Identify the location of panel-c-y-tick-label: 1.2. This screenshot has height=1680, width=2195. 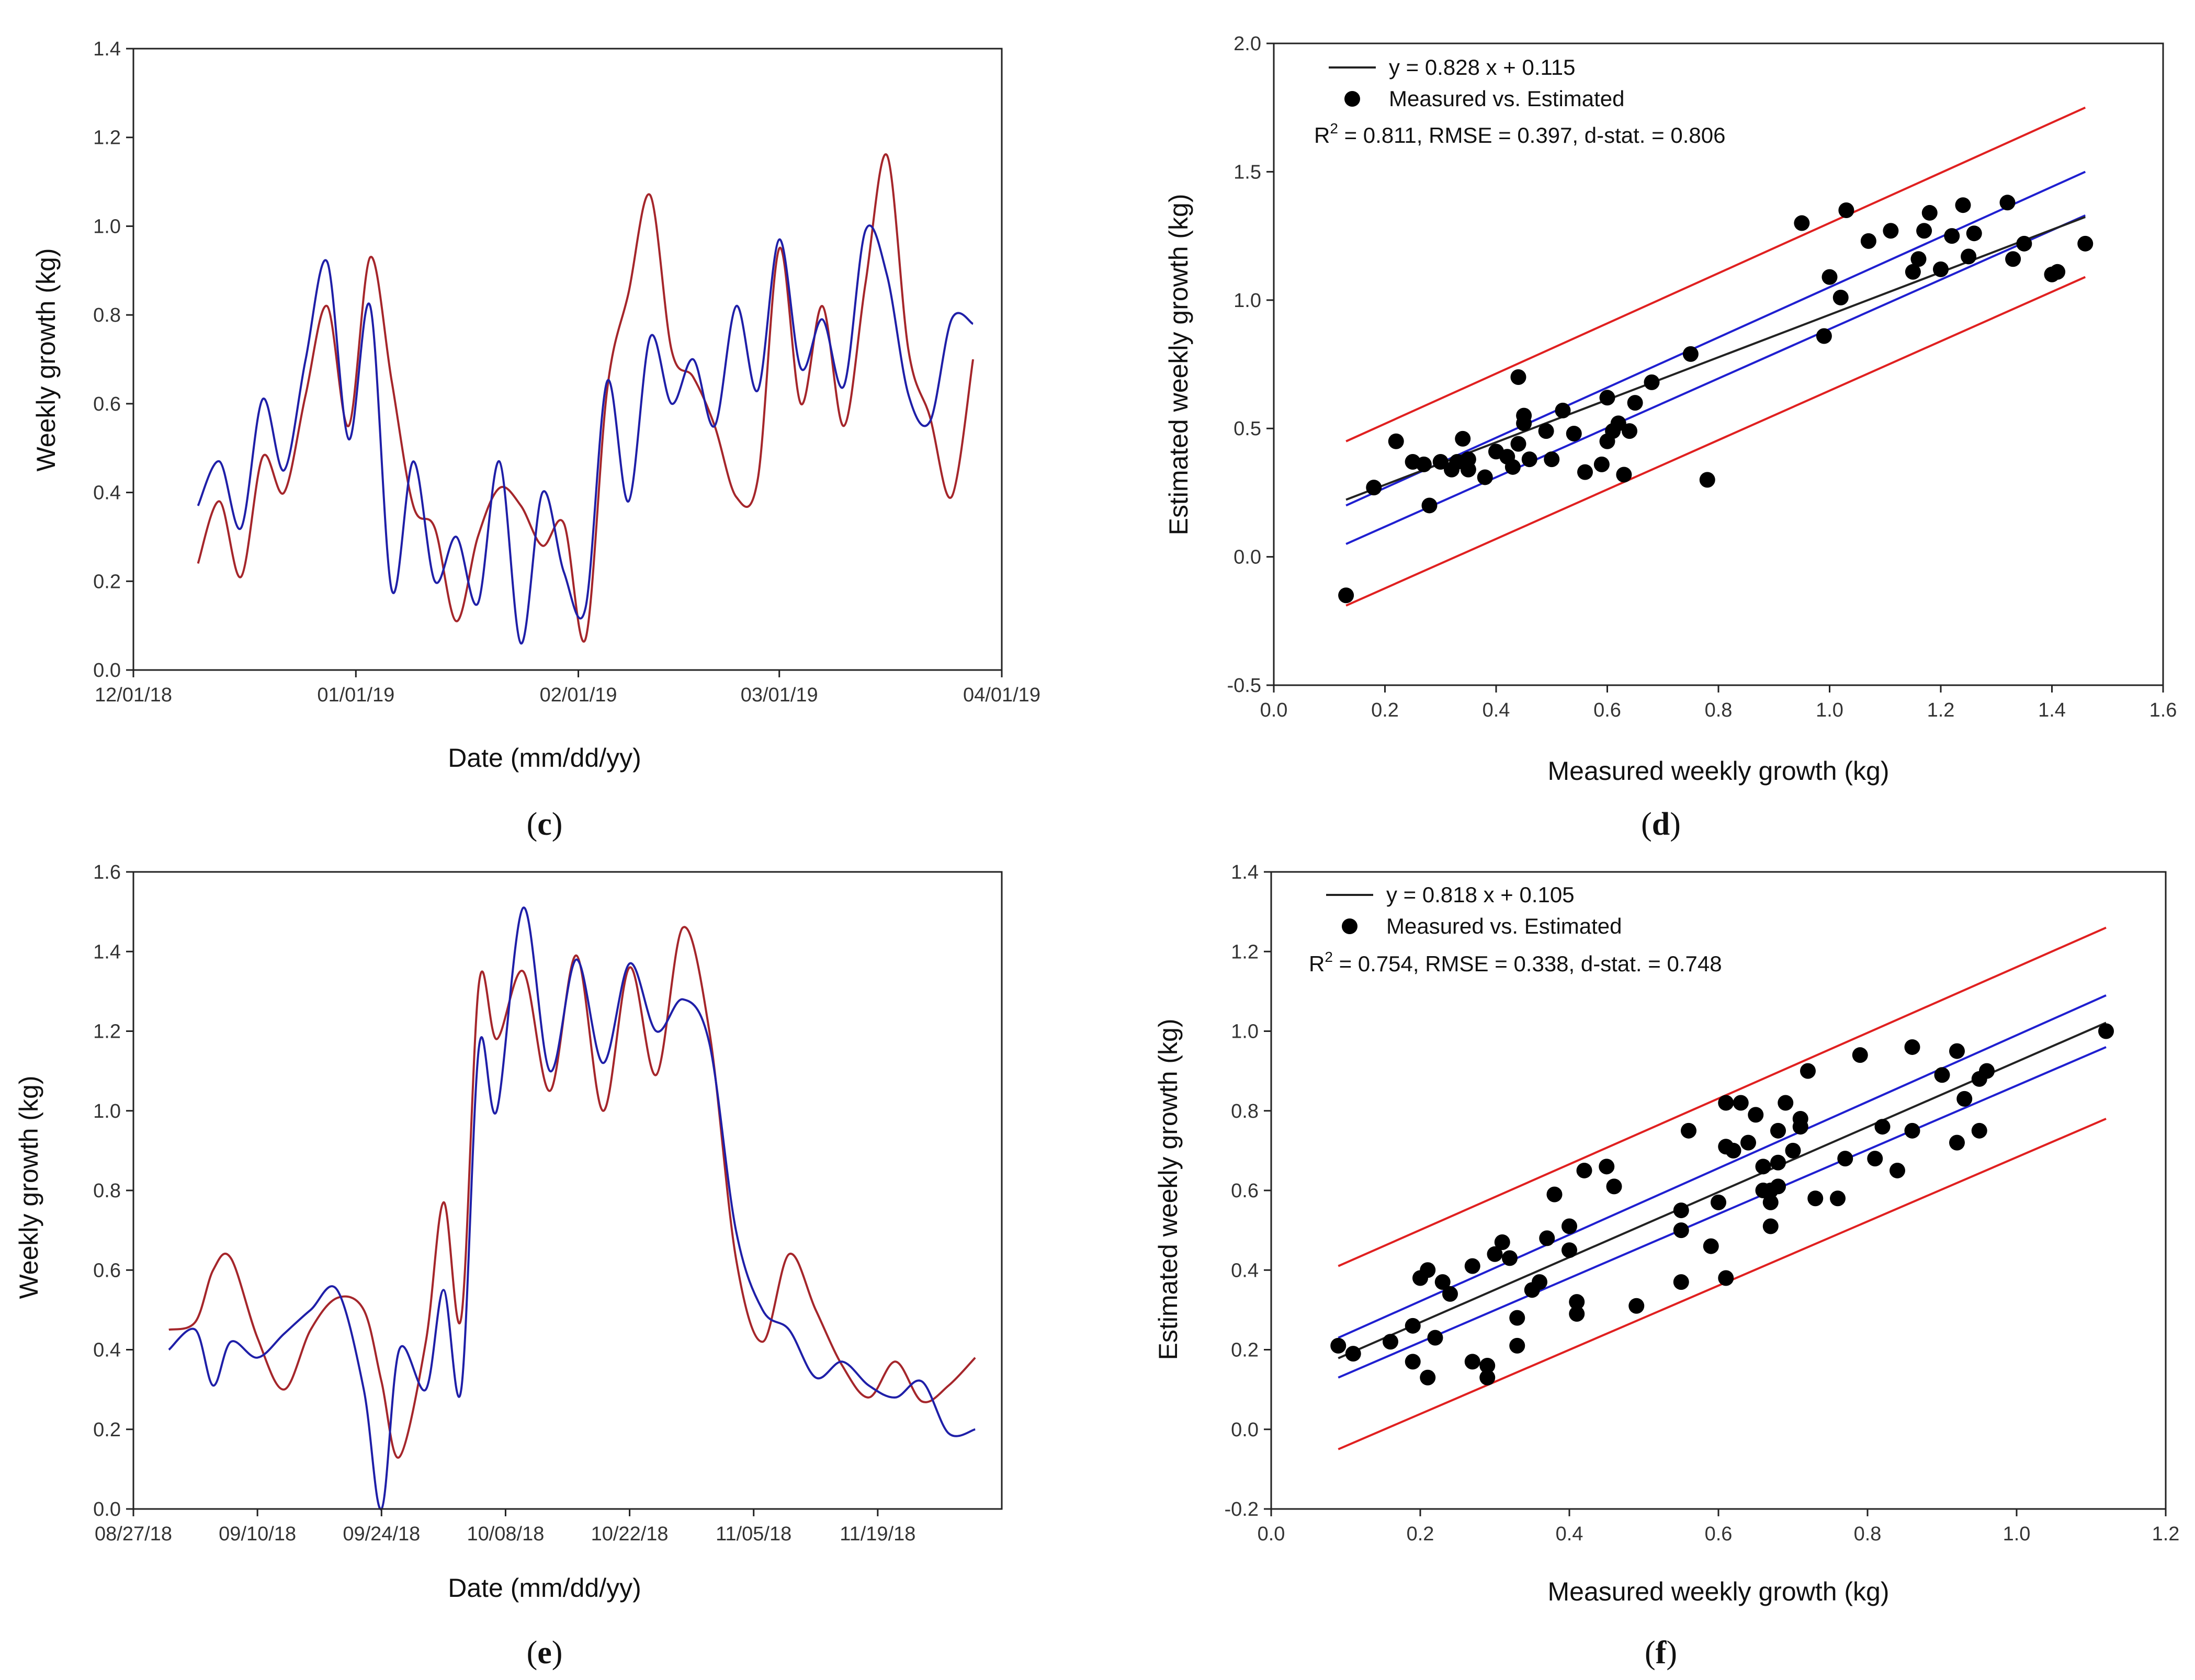
(107, 138).